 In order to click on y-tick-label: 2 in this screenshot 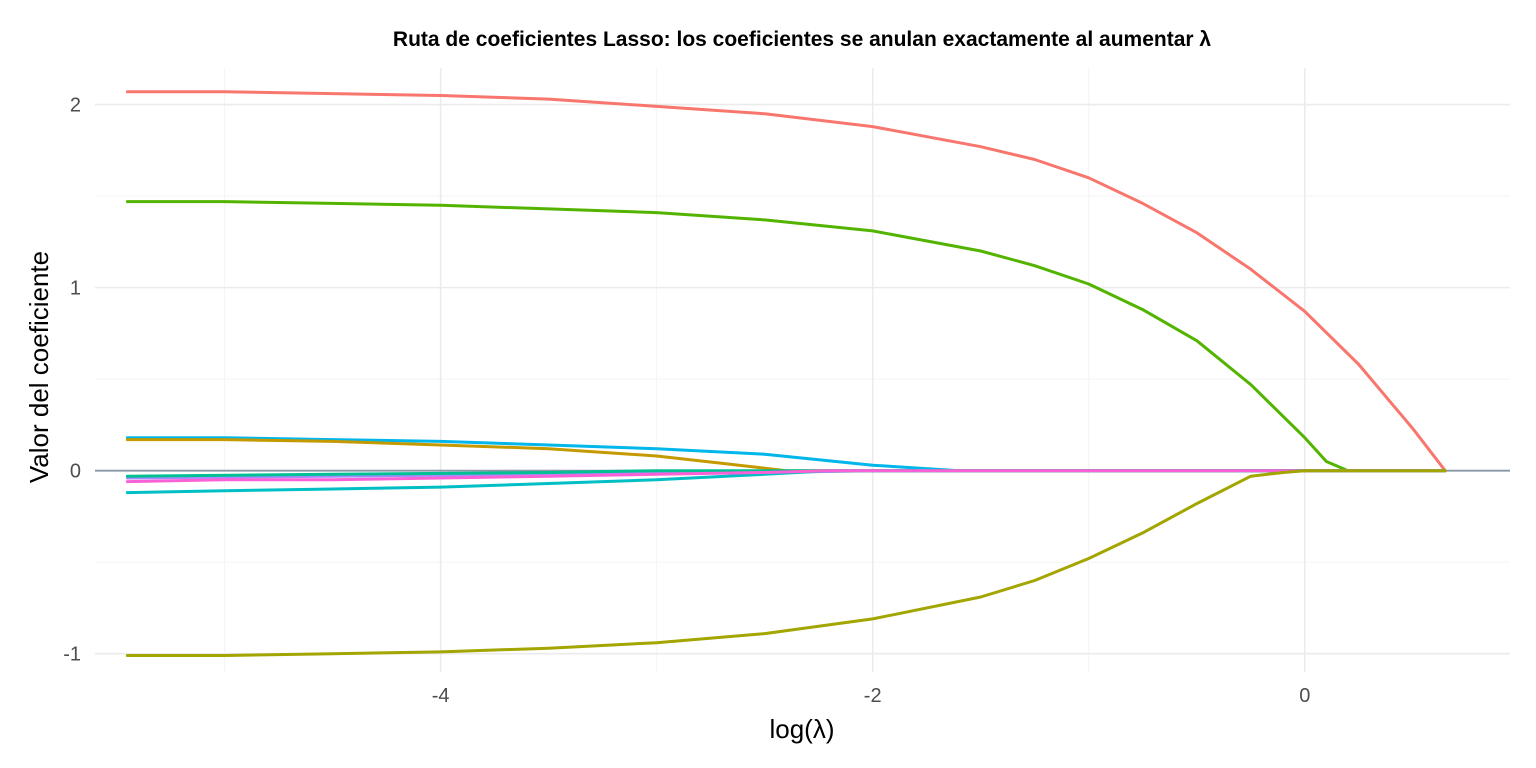, I will do `click(75, 106)`.